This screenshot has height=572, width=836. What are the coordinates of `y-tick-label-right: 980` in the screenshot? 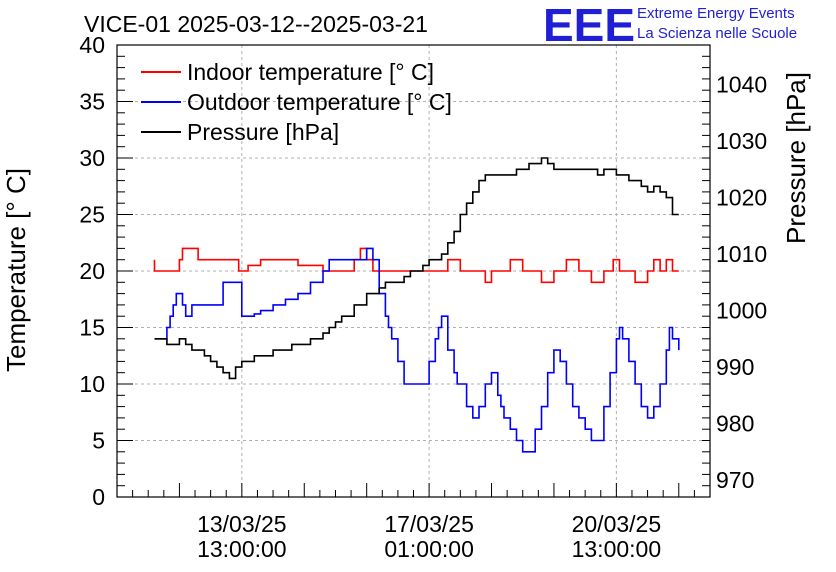 It's located at (735, 424).